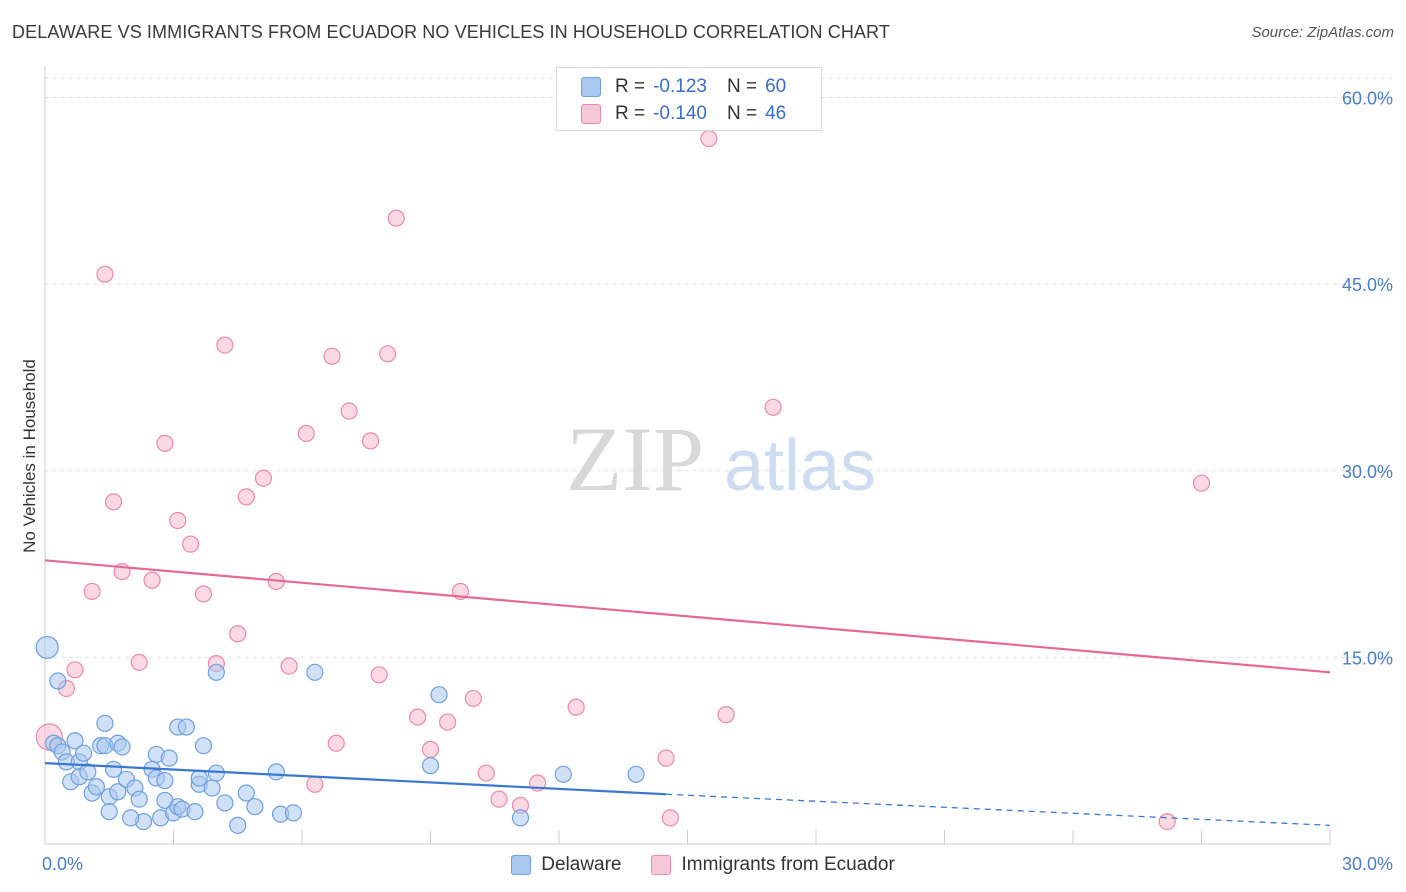 This screenshot has height=892, width=1406. I want to click on delaware-trend-line, so click(355, 779).